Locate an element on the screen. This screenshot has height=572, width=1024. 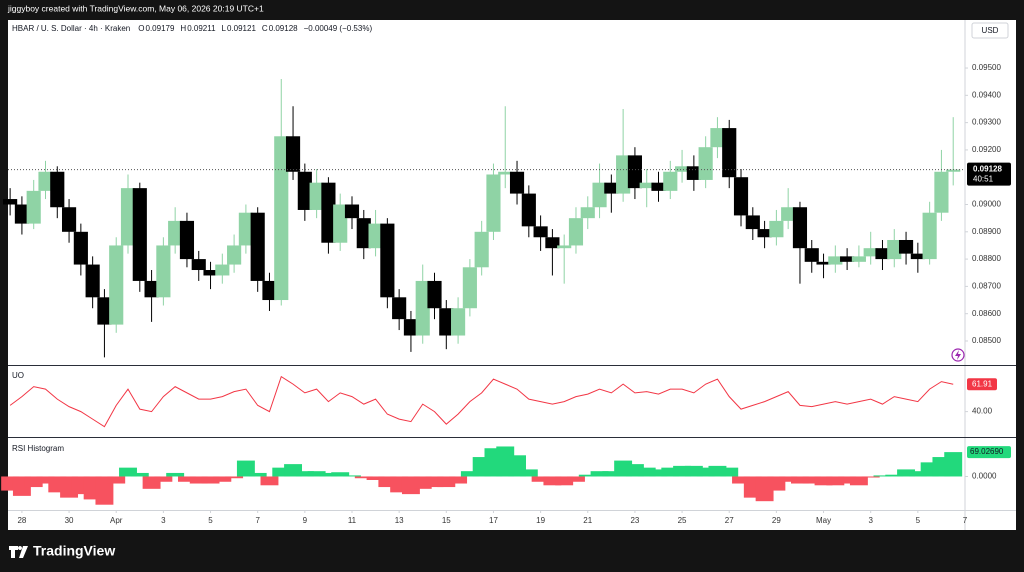
y-tick-label: 0.0000 is located at coordinates (984, 476).